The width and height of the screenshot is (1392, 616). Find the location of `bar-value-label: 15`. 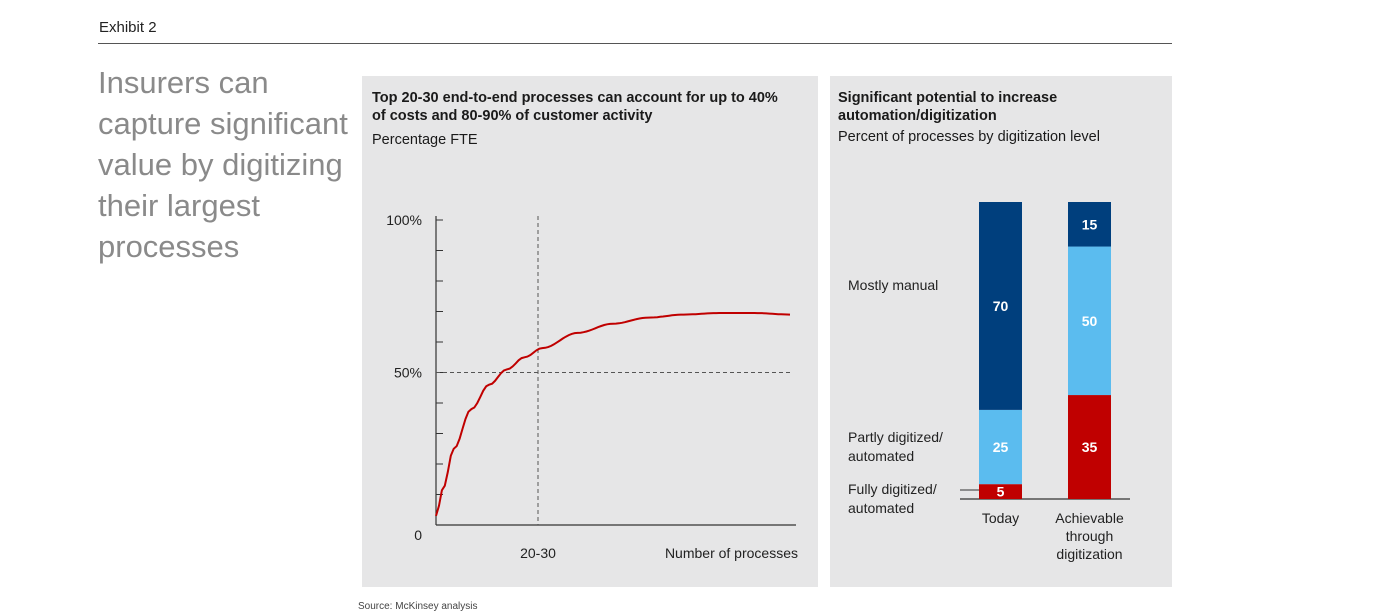

bar-value-label: 15 is located at coordinates (1090, 224).